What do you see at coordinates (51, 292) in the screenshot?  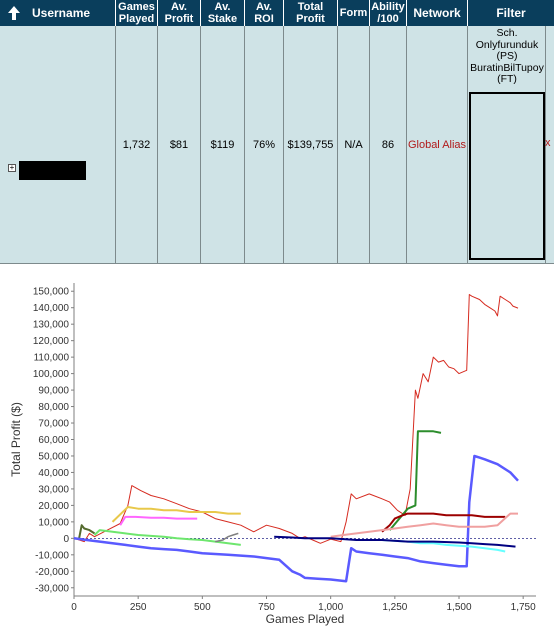 I see `y-tick-label: 150,000` at bounding box center [51, 292].